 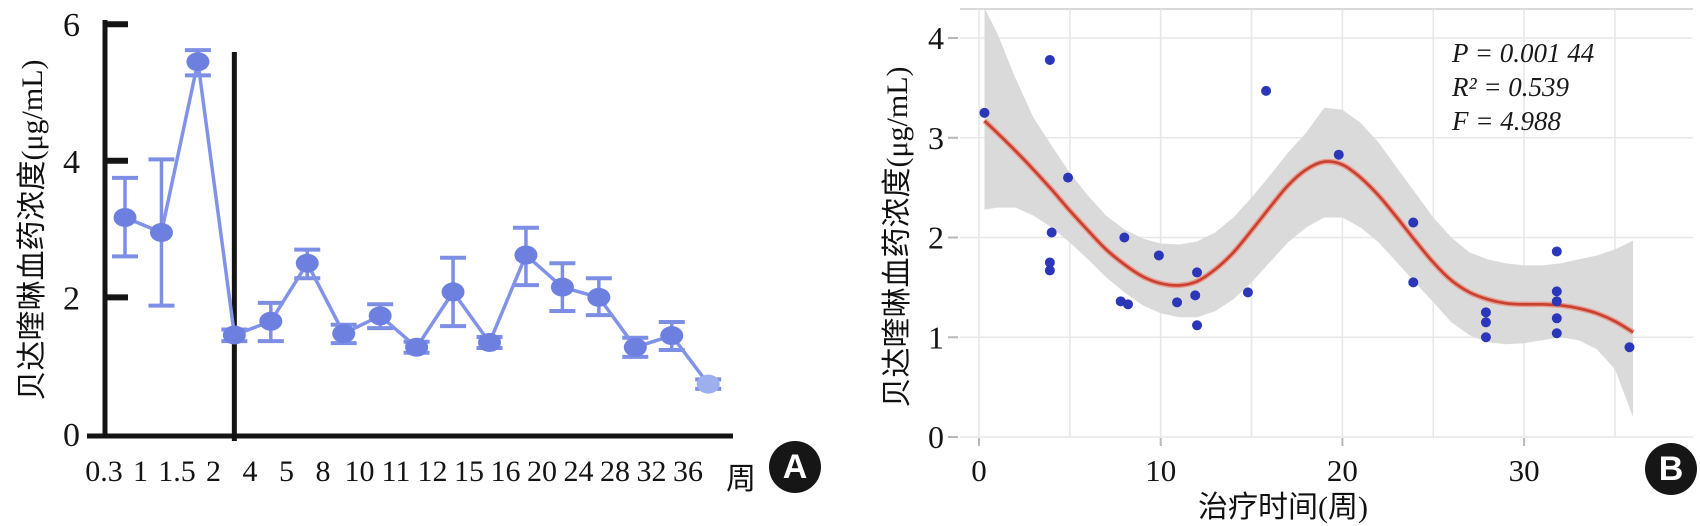 What do you see at coordinates (979, 470) in the screenshot?
I see `b-x-tick-label: 0` at bounding box center [979, 470].